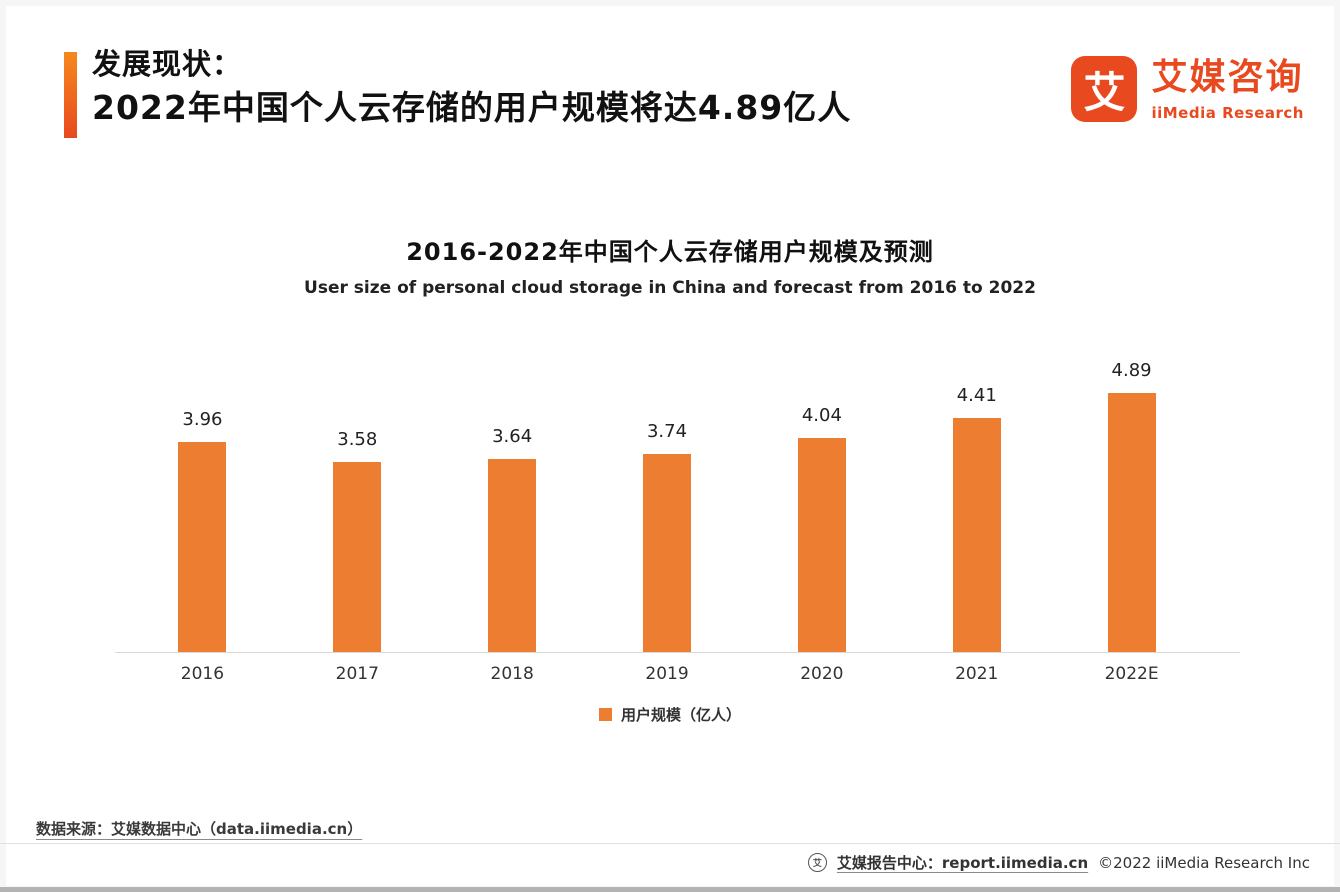  Describe the element at coordinates (1227, 113) in the screenshot. I see `logo-name-en: iiMedia Research` at that location.